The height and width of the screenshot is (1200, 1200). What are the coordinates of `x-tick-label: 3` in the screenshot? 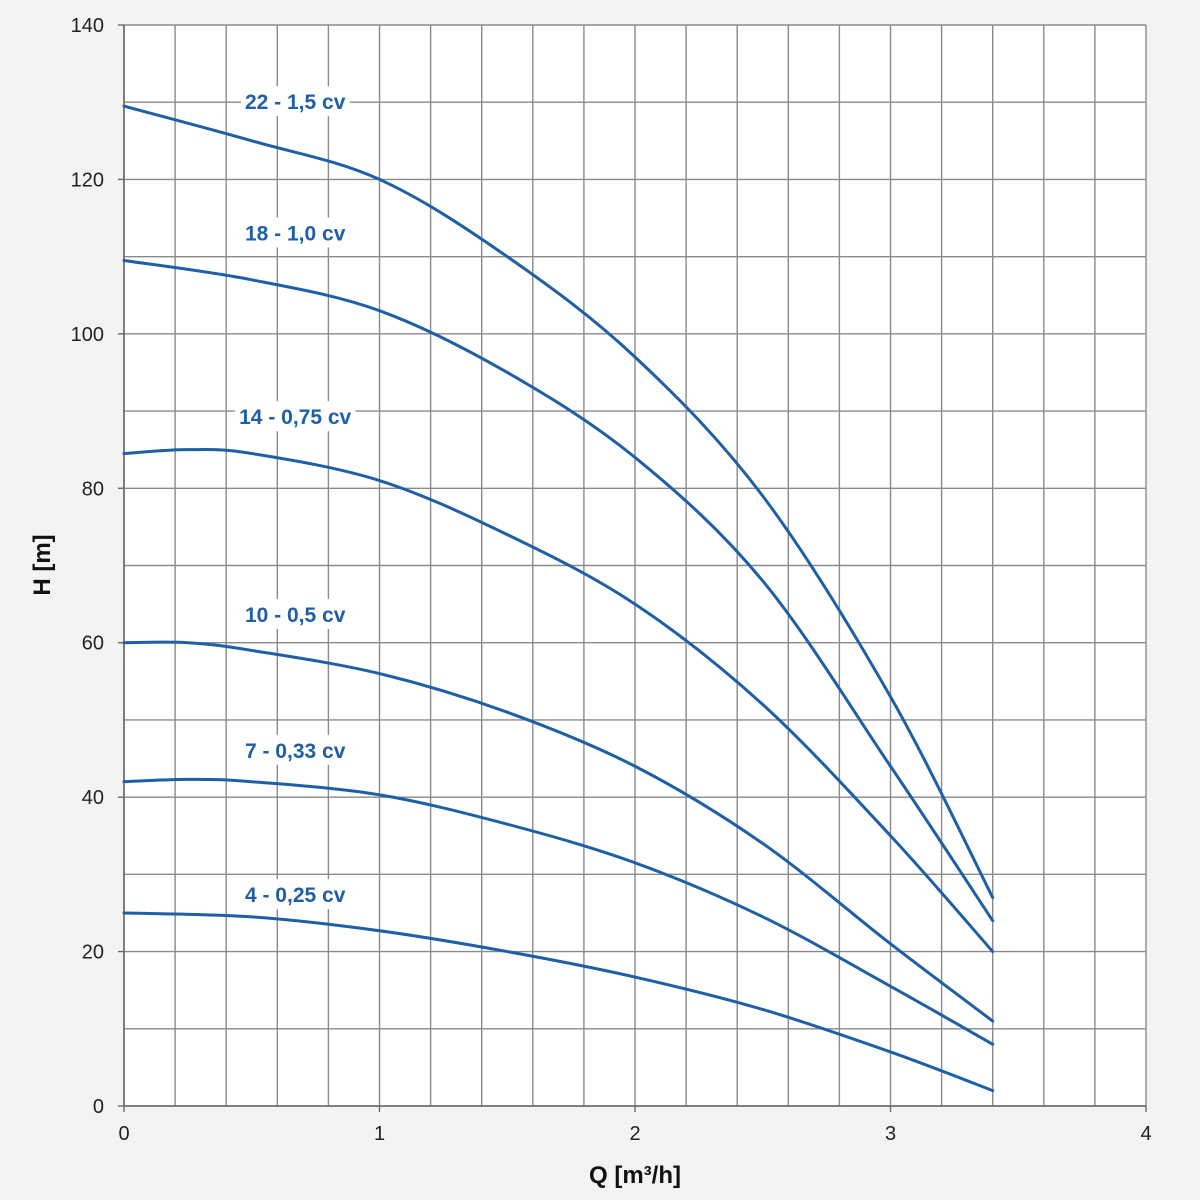 It's located at (890, 1134).